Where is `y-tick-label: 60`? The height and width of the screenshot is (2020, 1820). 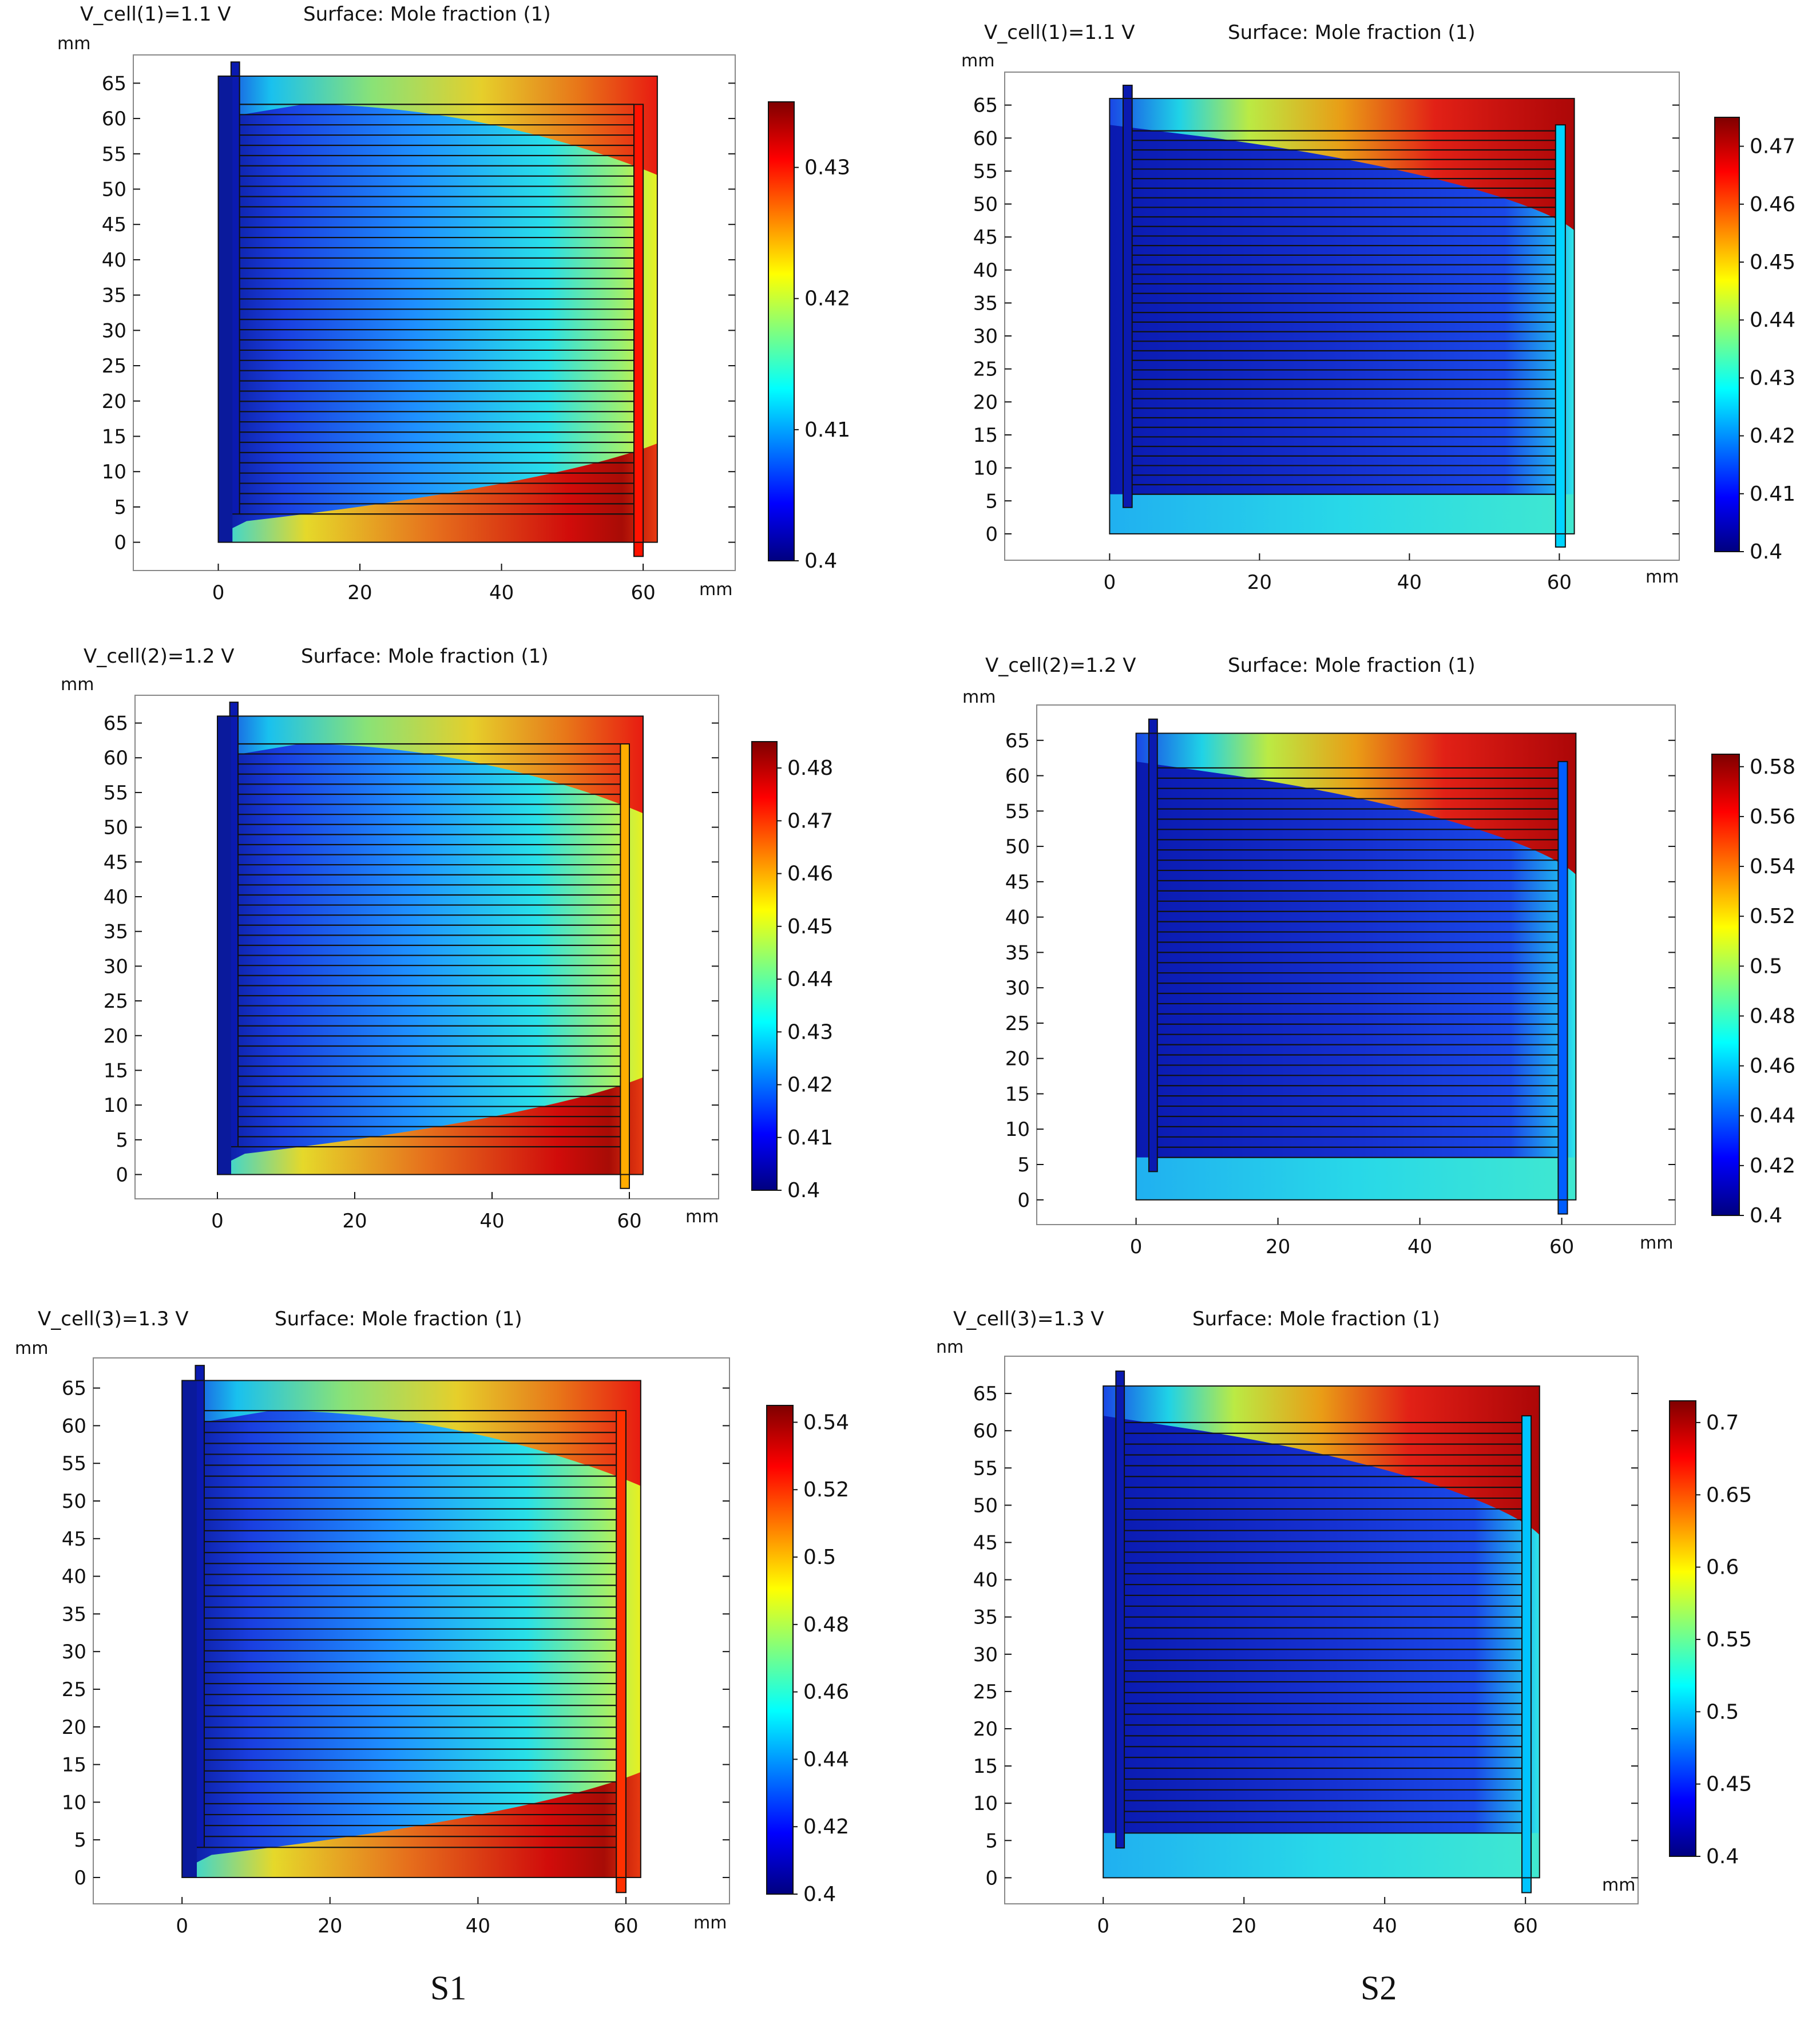 y-tick-label: 60 is located at coordinates (114, 119).